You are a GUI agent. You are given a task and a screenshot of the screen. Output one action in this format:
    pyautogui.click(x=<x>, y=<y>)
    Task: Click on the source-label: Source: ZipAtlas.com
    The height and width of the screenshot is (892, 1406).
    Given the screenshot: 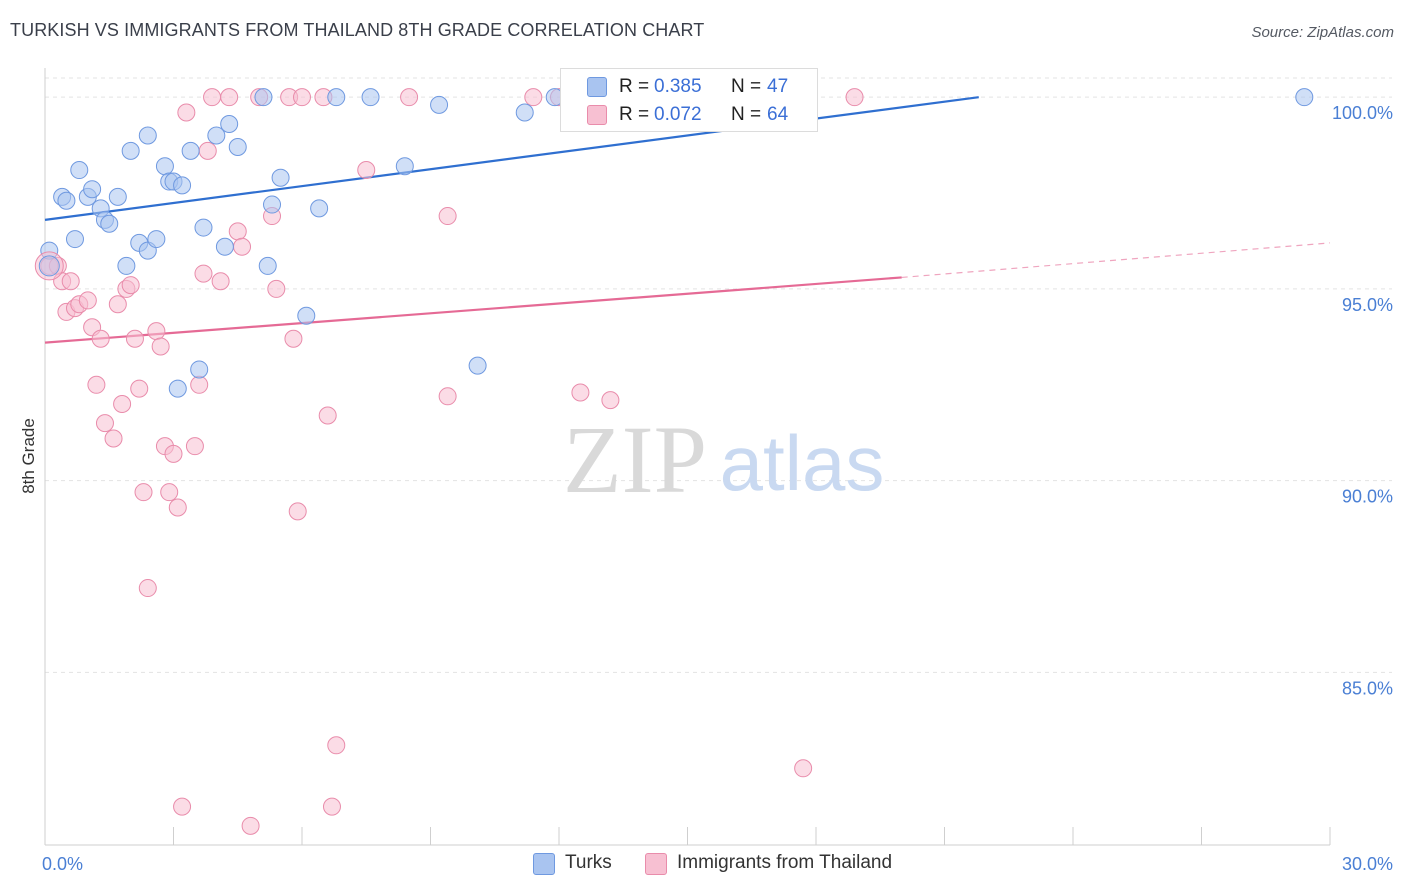 What is the action you would take?
    pyautogui.click(x=1322, y=32)
    